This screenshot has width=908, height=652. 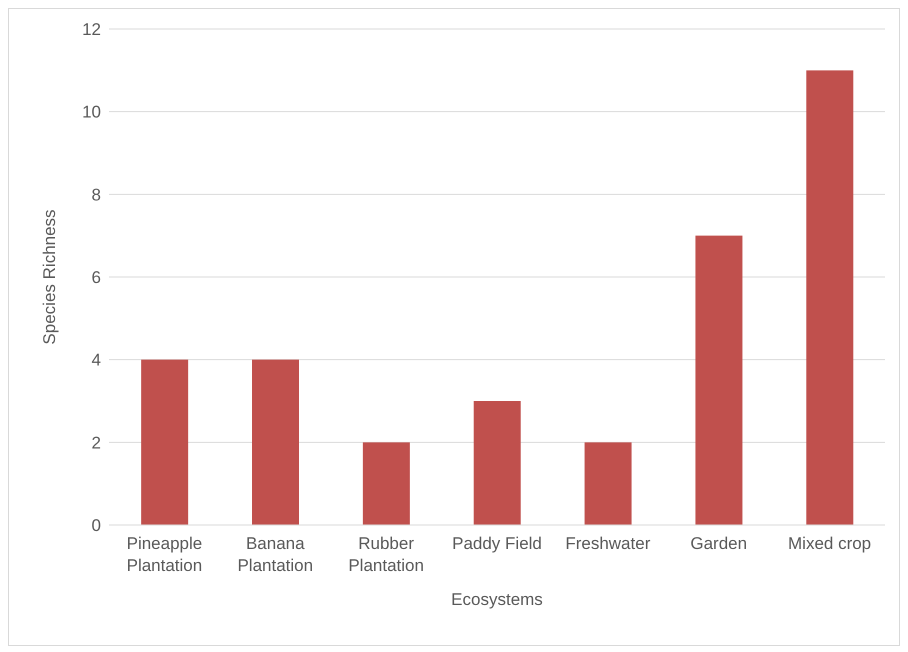 What do you see at coordinates (91, 30) in the screenshot?
I see `y-tick-label: 12` at bounding box center [91, 30].